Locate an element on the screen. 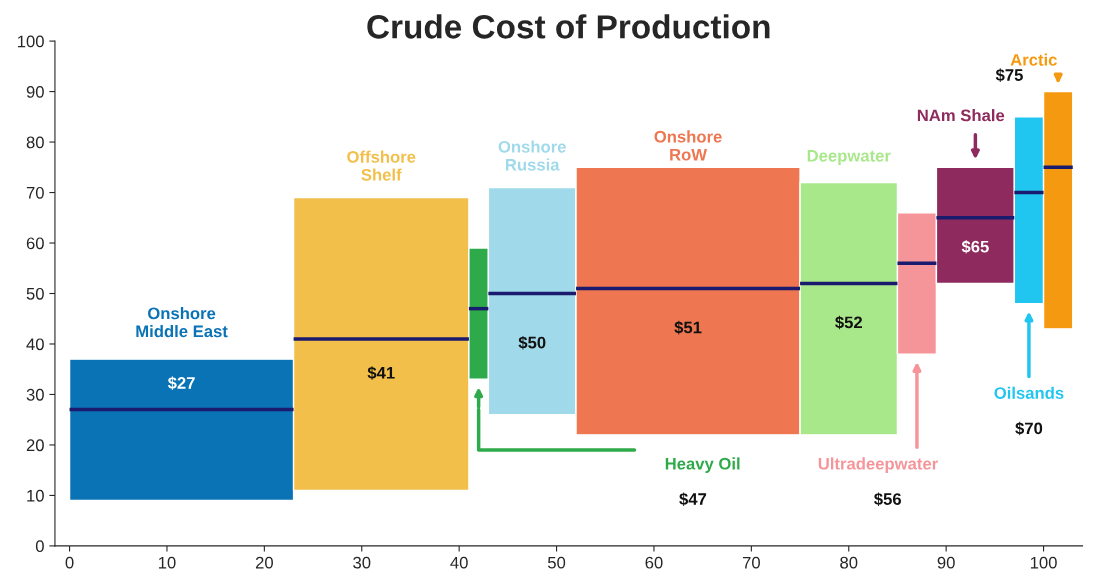 The width and height of the screenshot is (1099, 587). y-tick-label: 60 is located at coordinates (35, 243).